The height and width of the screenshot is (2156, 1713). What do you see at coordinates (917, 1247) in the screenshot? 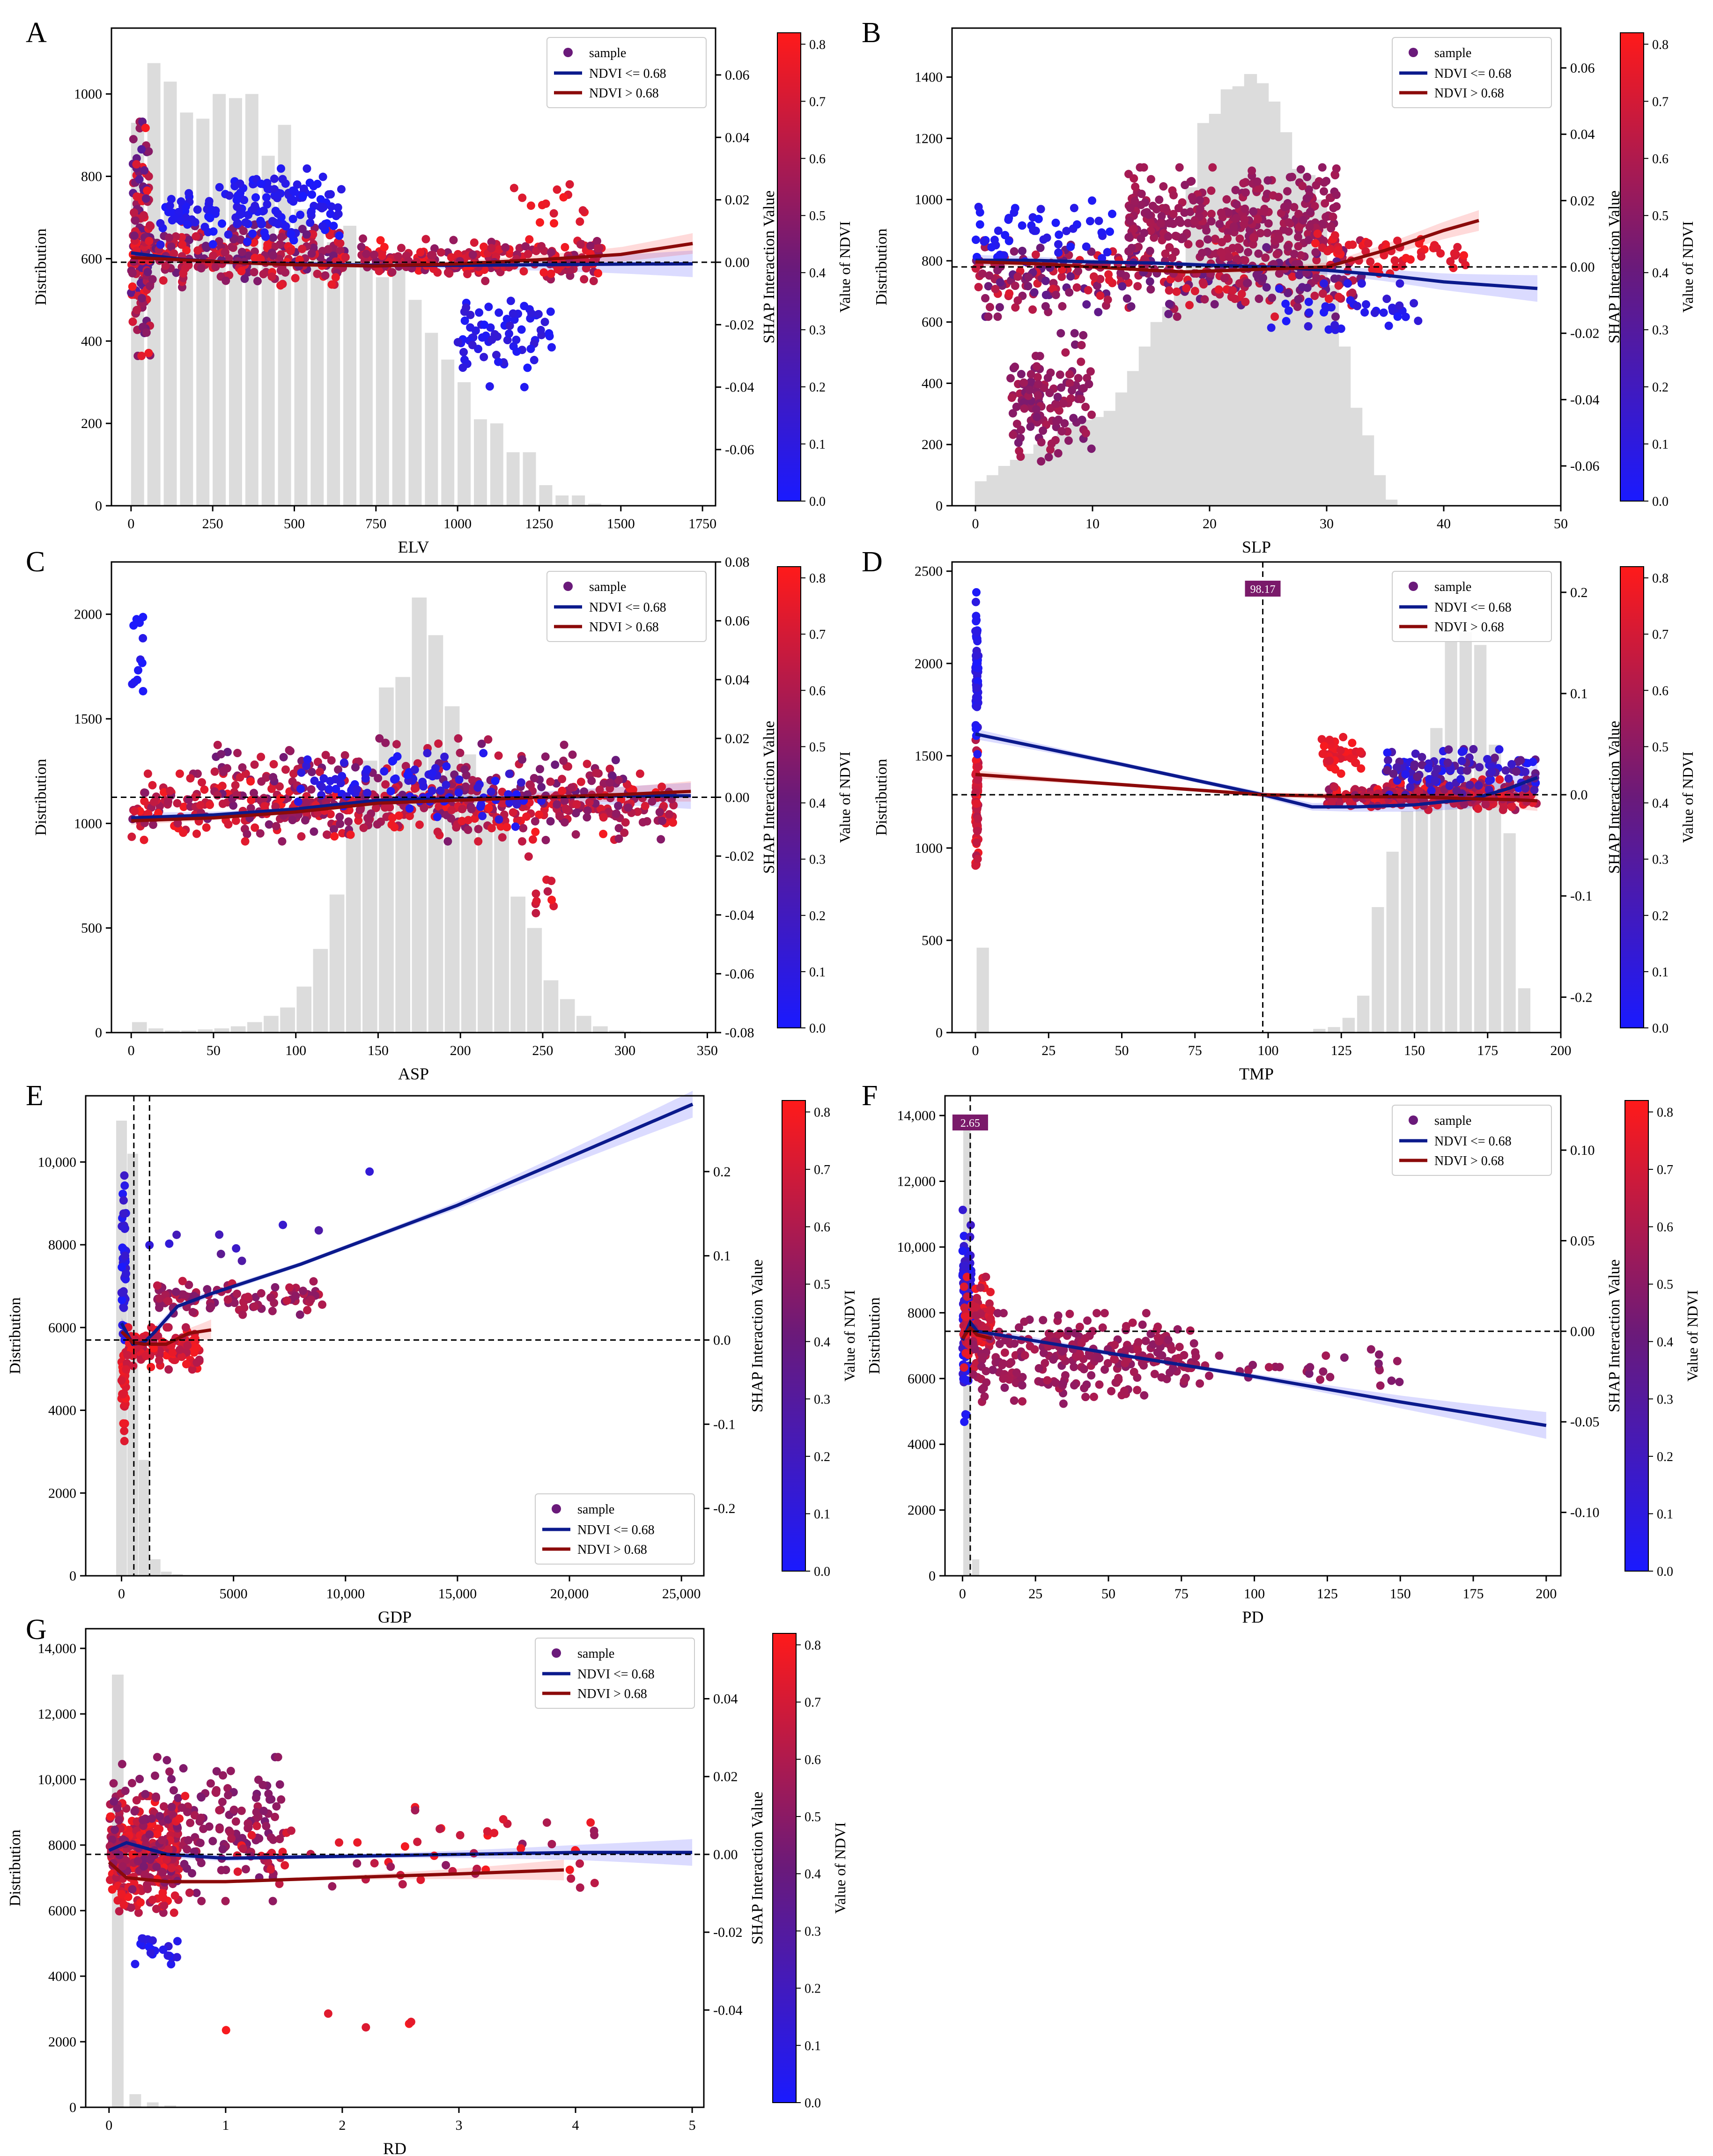
I see `y-tick-label: 10,000` at bounding box center [917, 1247].